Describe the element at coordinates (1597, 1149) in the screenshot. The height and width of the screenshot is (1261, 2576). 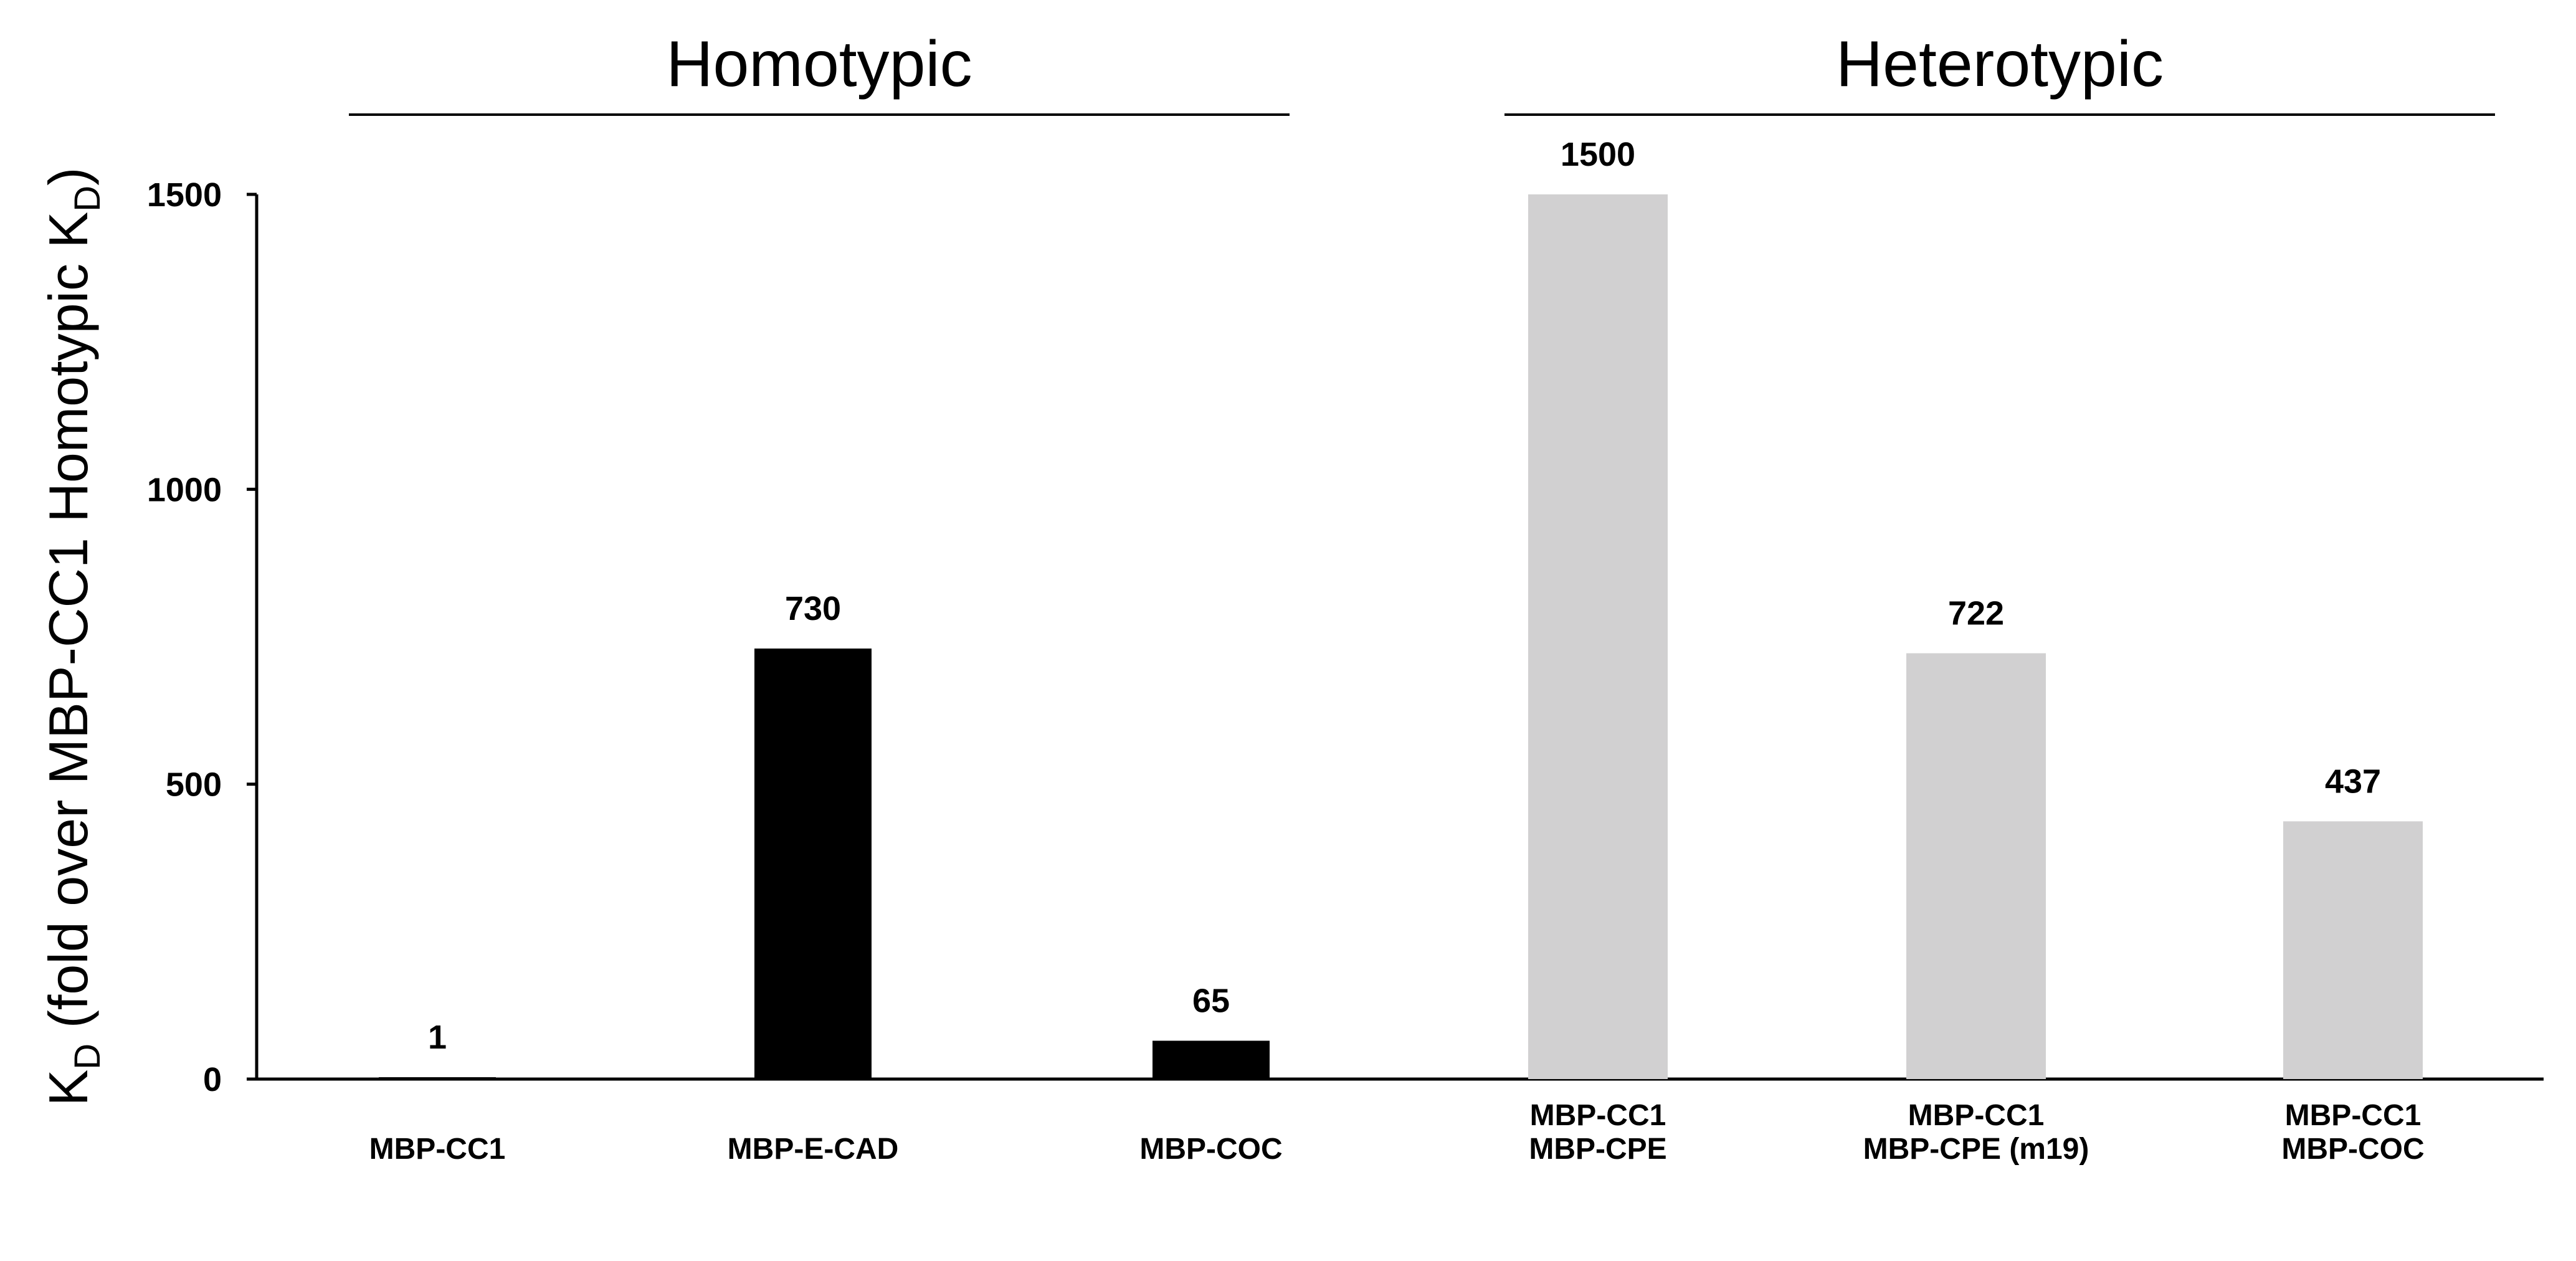
I see `category-label: MBP-CPE` at that location.